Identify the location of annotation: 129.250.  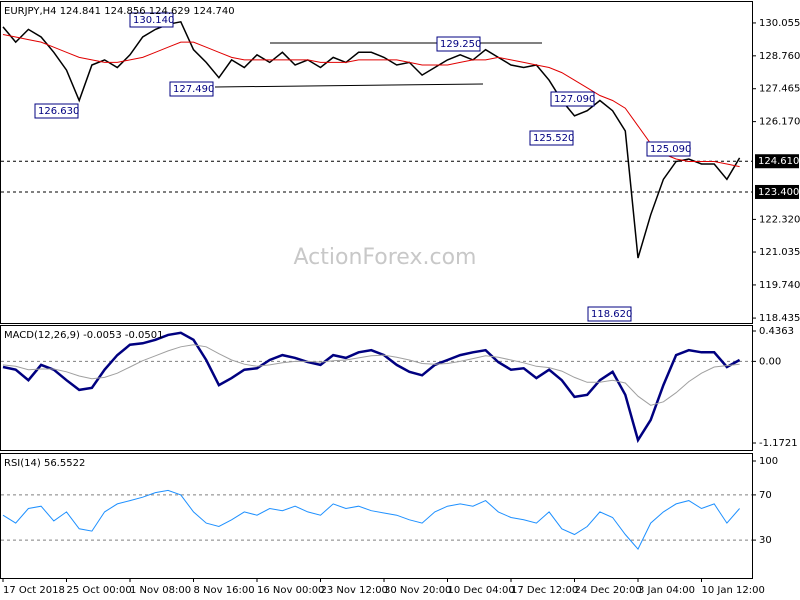
(460, 44).